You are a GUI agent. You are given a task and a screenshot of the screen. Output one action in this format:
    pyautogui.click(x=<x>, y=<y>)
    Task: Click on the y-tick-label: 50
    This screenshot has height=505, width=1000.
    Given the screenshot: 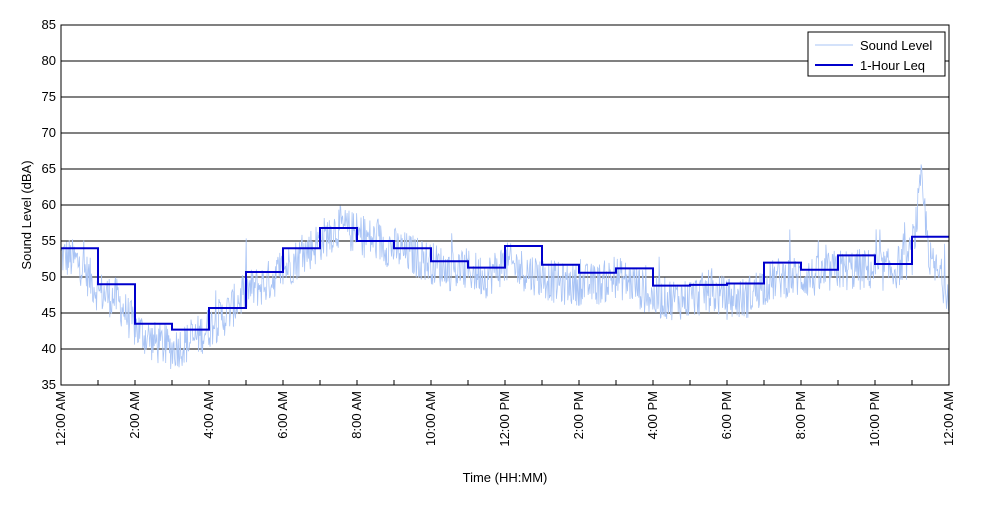 What is the action you would take?
    pyautogui.click(x=49, y=276)
    